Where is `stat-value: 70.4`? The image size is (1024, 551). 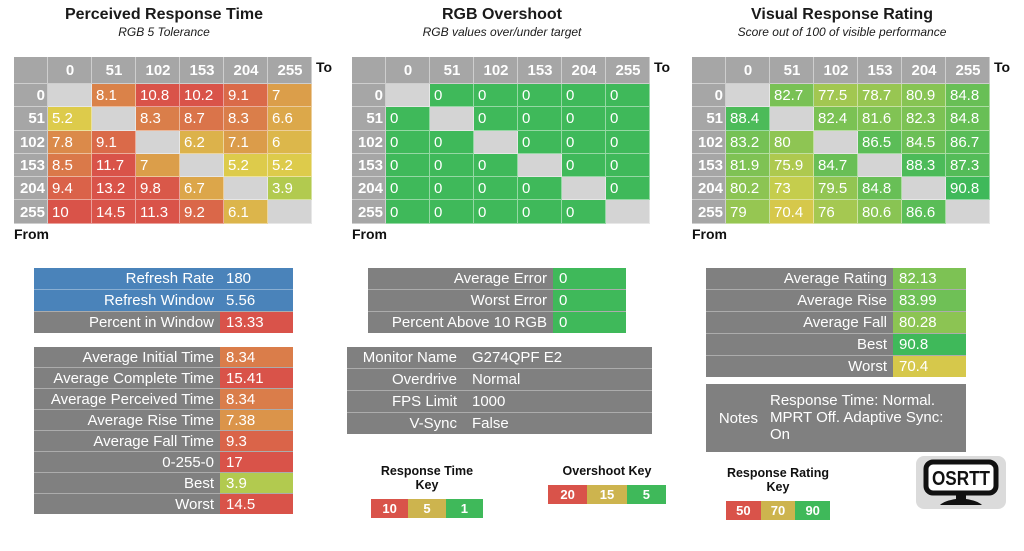 stat-value: 70.4 is located at coordinates (929, 366).